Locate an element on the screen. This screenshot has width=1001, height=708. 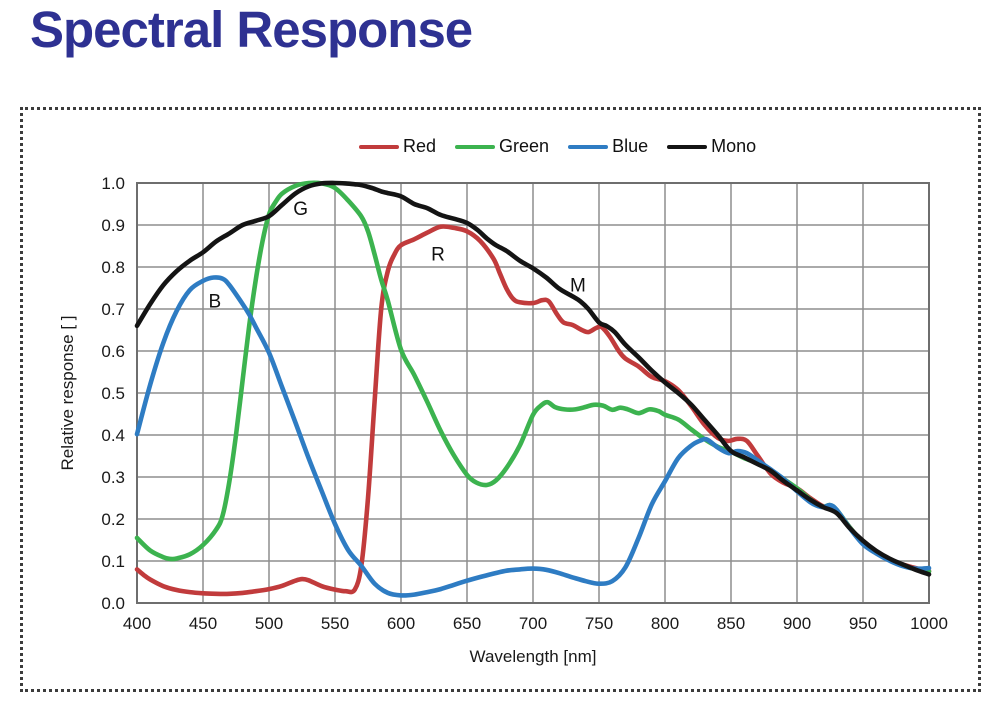
svg-text: G is located at coordinates (300, 209).